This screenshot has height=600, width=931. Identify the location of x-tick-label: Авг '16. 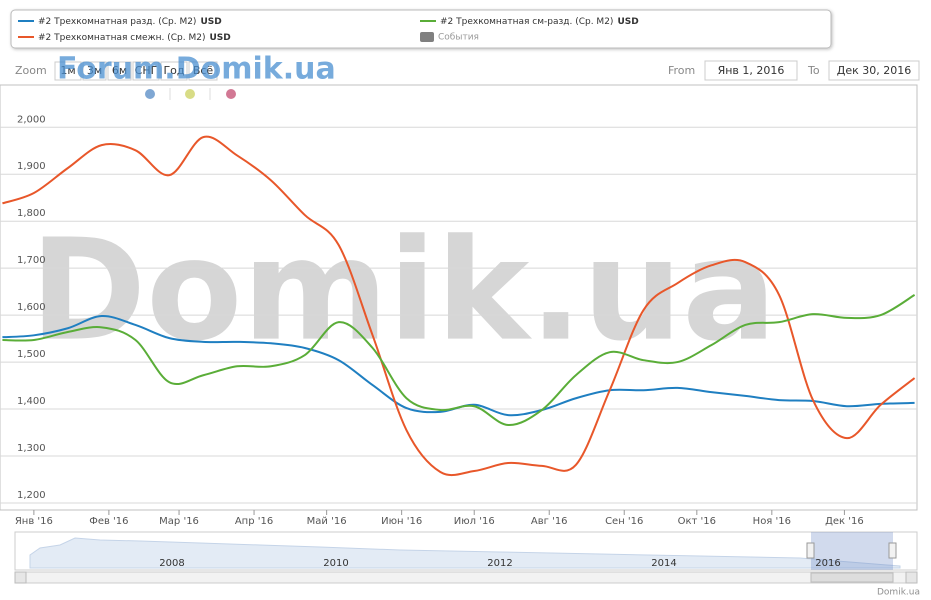
(549, 521).